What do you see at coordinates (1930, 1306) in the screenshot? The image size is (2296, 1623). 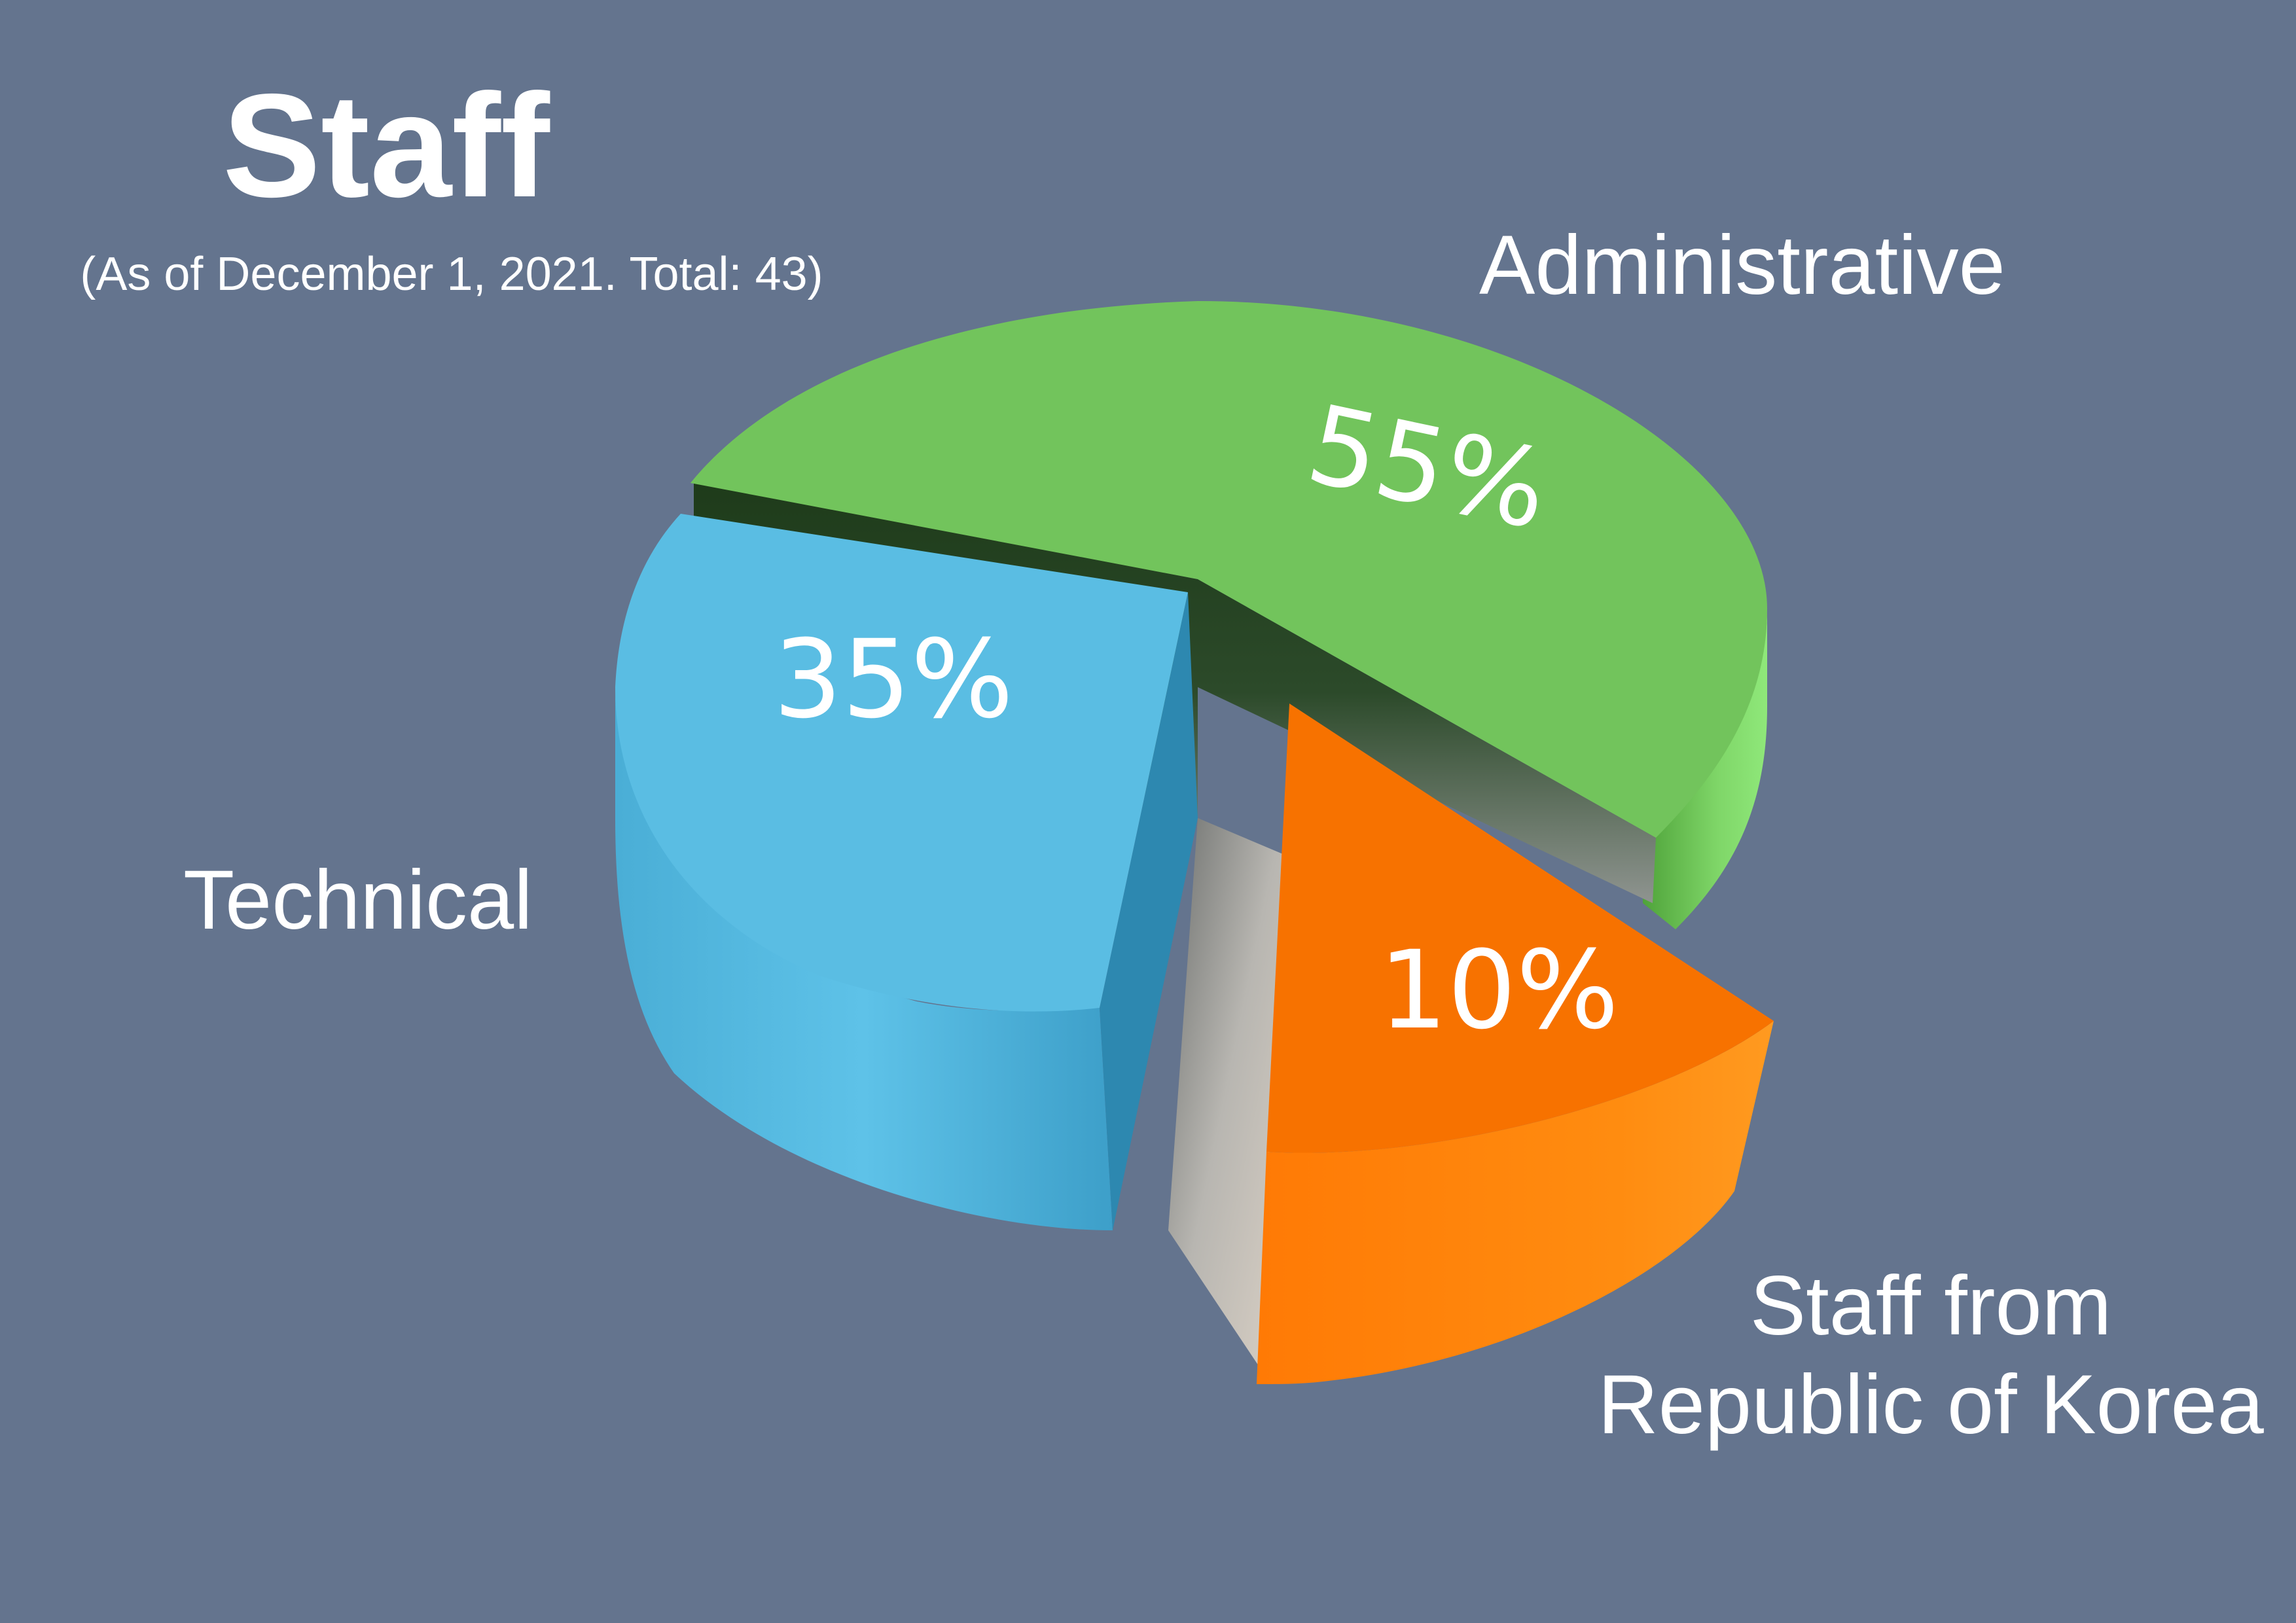 I see `category-label-korea-line-1: Staff from` at bounding box center [1930, 1306].